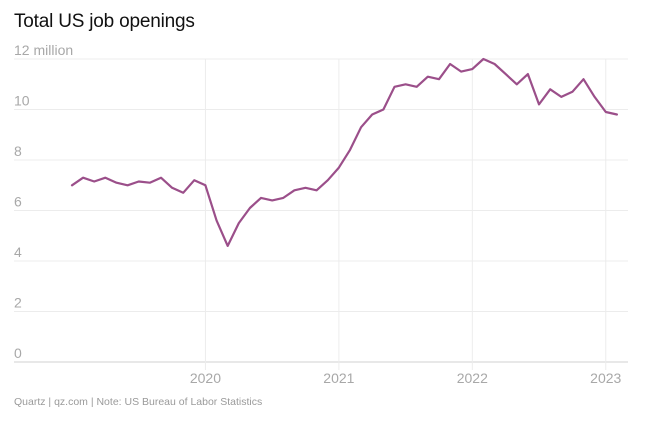 The height and width of the screenshot is (423, 645). I want to click on y-tick-label: 0, so click(18, 353).